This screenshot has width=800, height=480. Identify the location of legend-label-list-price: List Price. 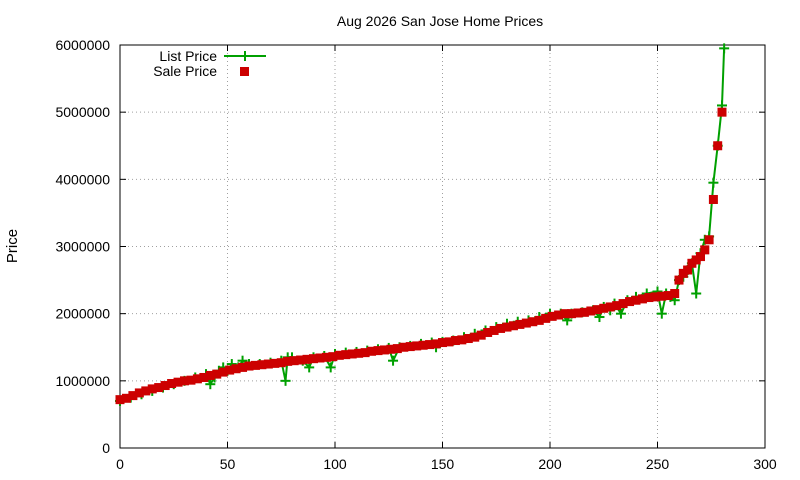
(188, 56).